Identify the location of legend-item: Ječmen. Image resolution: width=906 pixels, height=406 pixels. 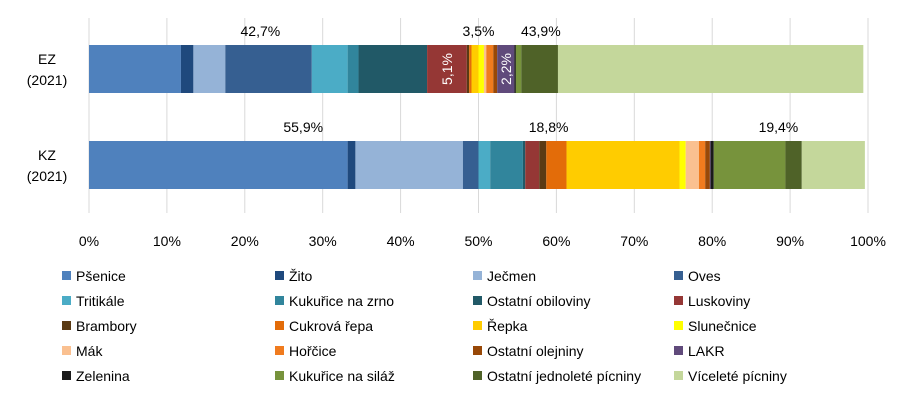
(504, 276).